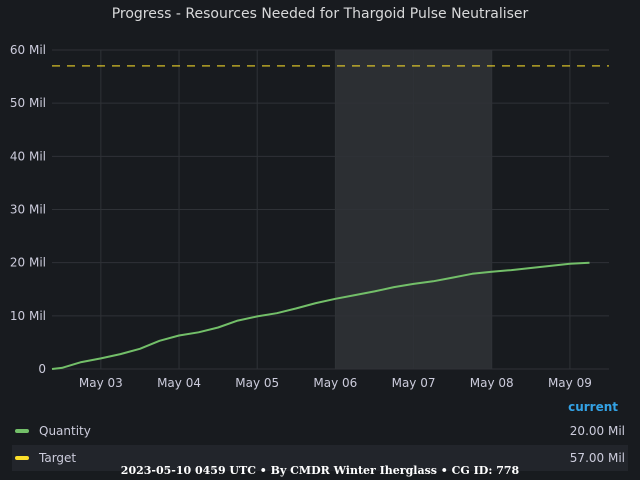 Image resolution: width=640 pixels, height=480 pixels. I want to click on y-tick-label: 30 Mil, so click(28, 210).